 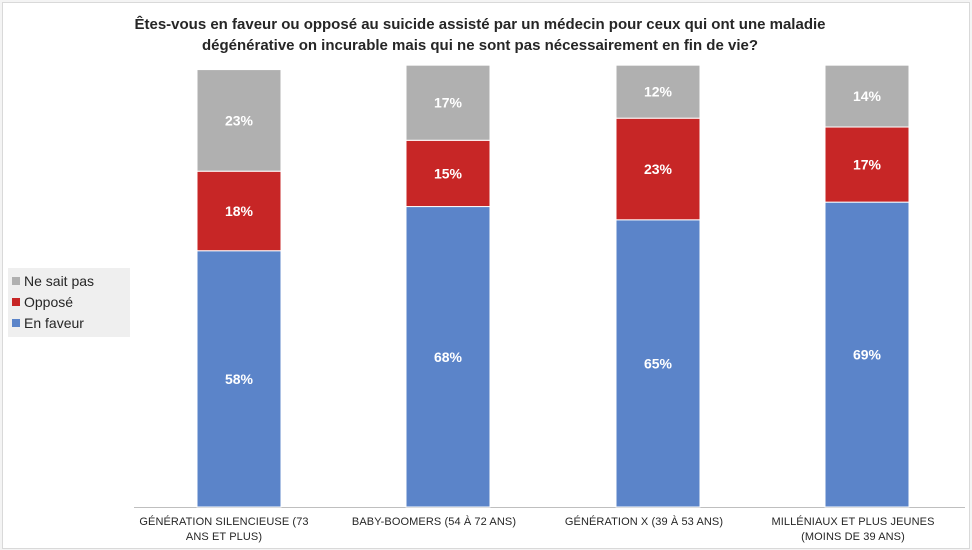 I want to click on legend-swatch-oppose, so click(x=16, y=302).